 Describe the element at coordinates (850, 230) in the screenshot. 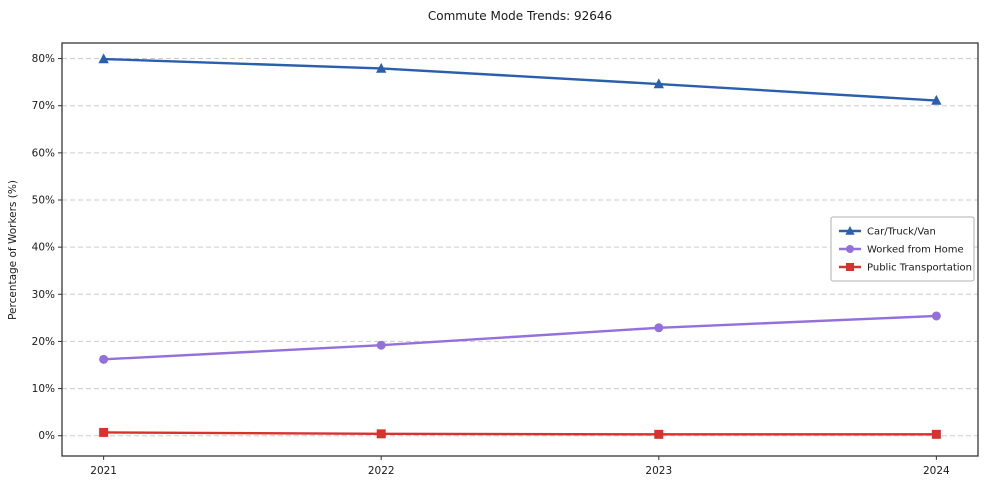

I see `legend-marker-triangle` at that location.